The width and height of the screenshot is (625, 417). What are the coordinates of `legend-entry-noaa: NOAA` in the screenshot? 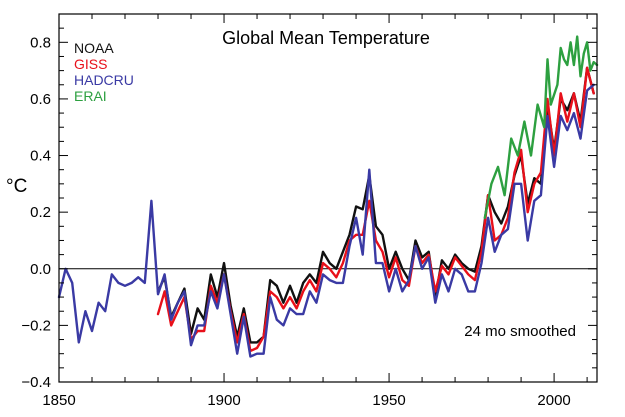 It's located at (94, 48).